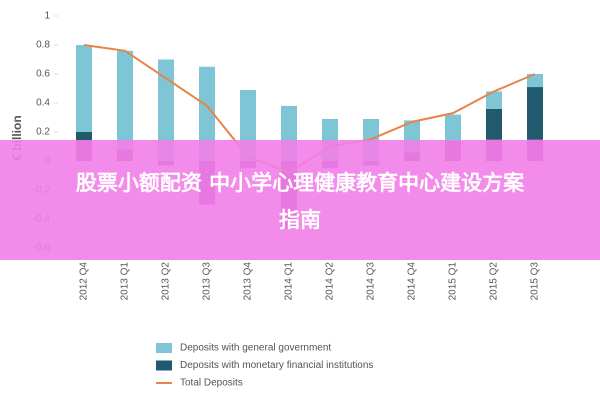 This screenshot has width=600, height=405. Describe the element at coordinates (494, 281) in the screenshot. I see `x-tick-label: 2015 Q2` at that location.